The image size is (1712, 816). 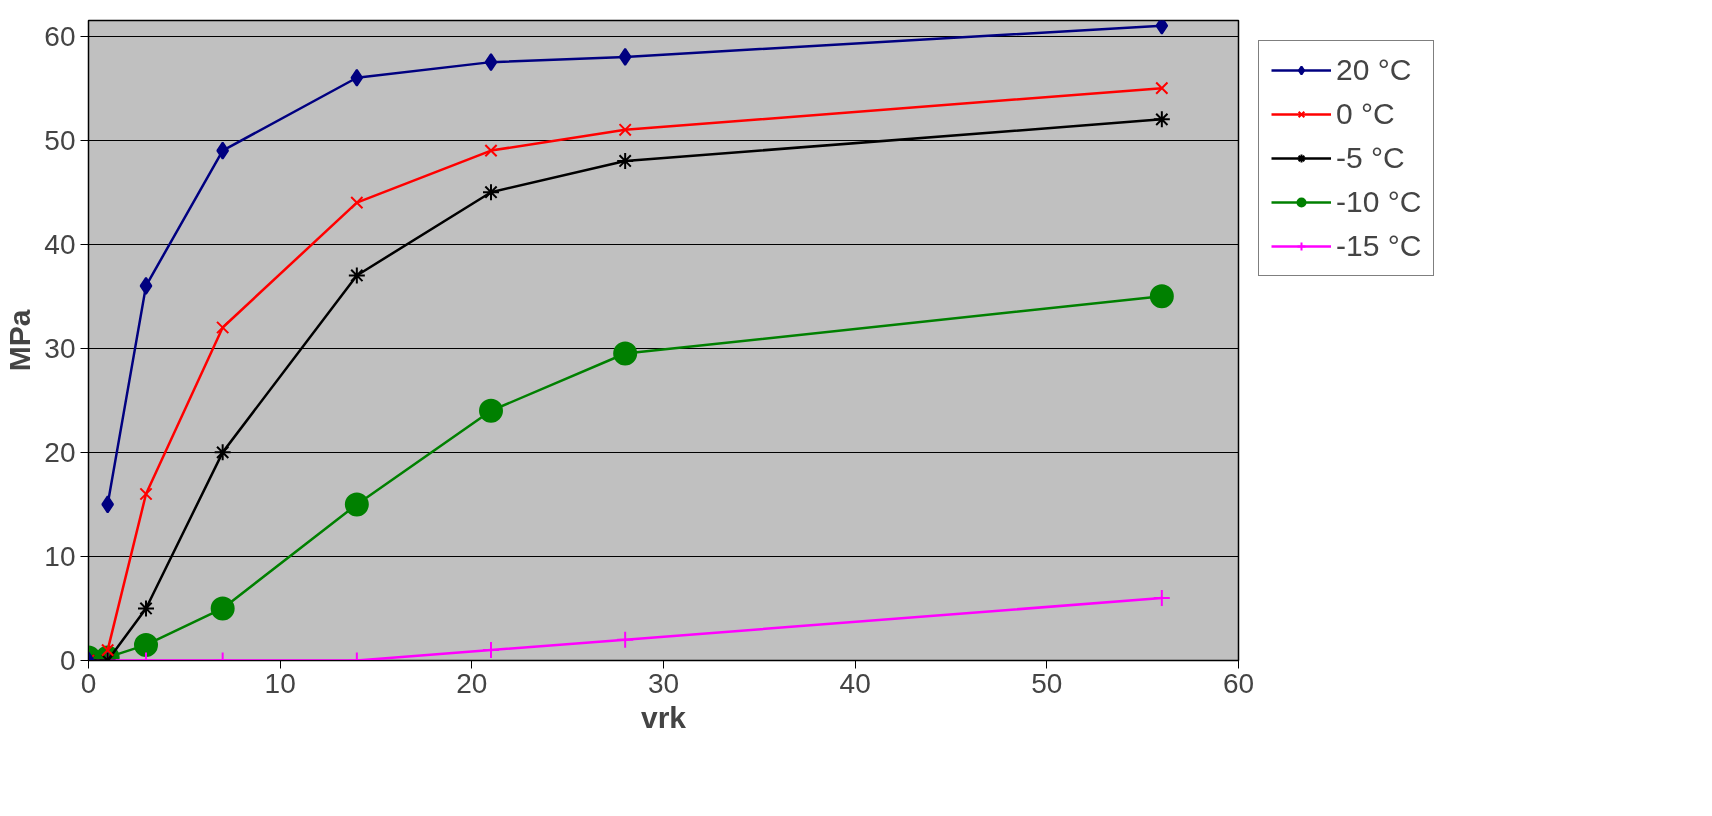 I want to click on y-axis-title: MPa, so click(x=20, y=340).